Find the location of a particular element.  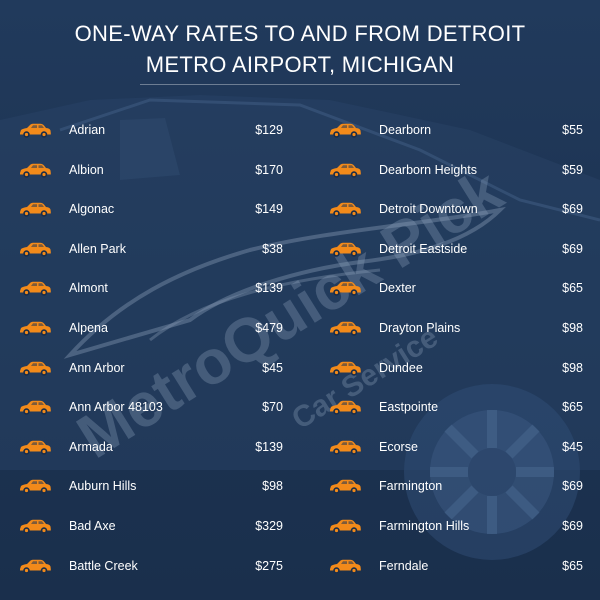

rate-row: Detroit Eastside $69 is located at coordinates (455, 249).